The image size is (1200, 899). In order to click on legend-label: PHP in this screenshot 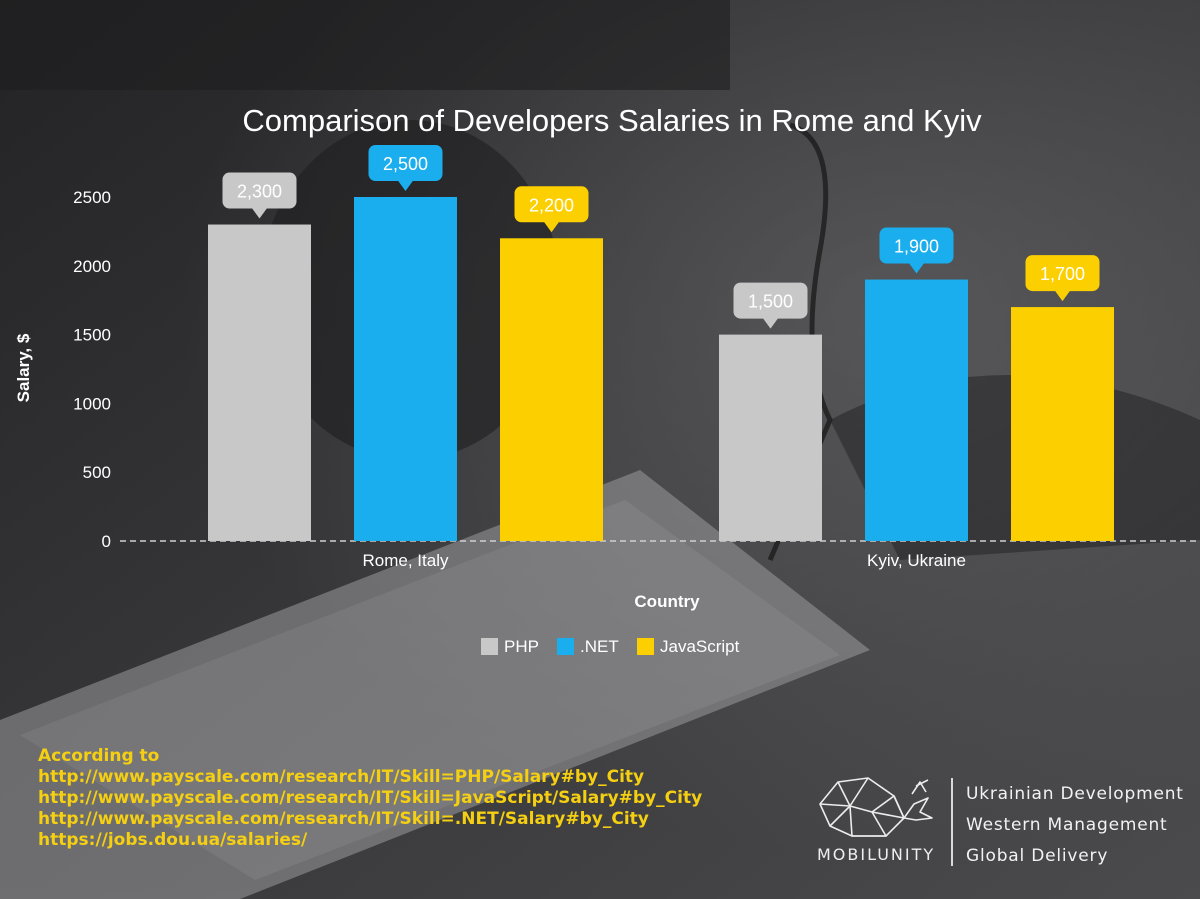, I will do `click(521, 646)`.